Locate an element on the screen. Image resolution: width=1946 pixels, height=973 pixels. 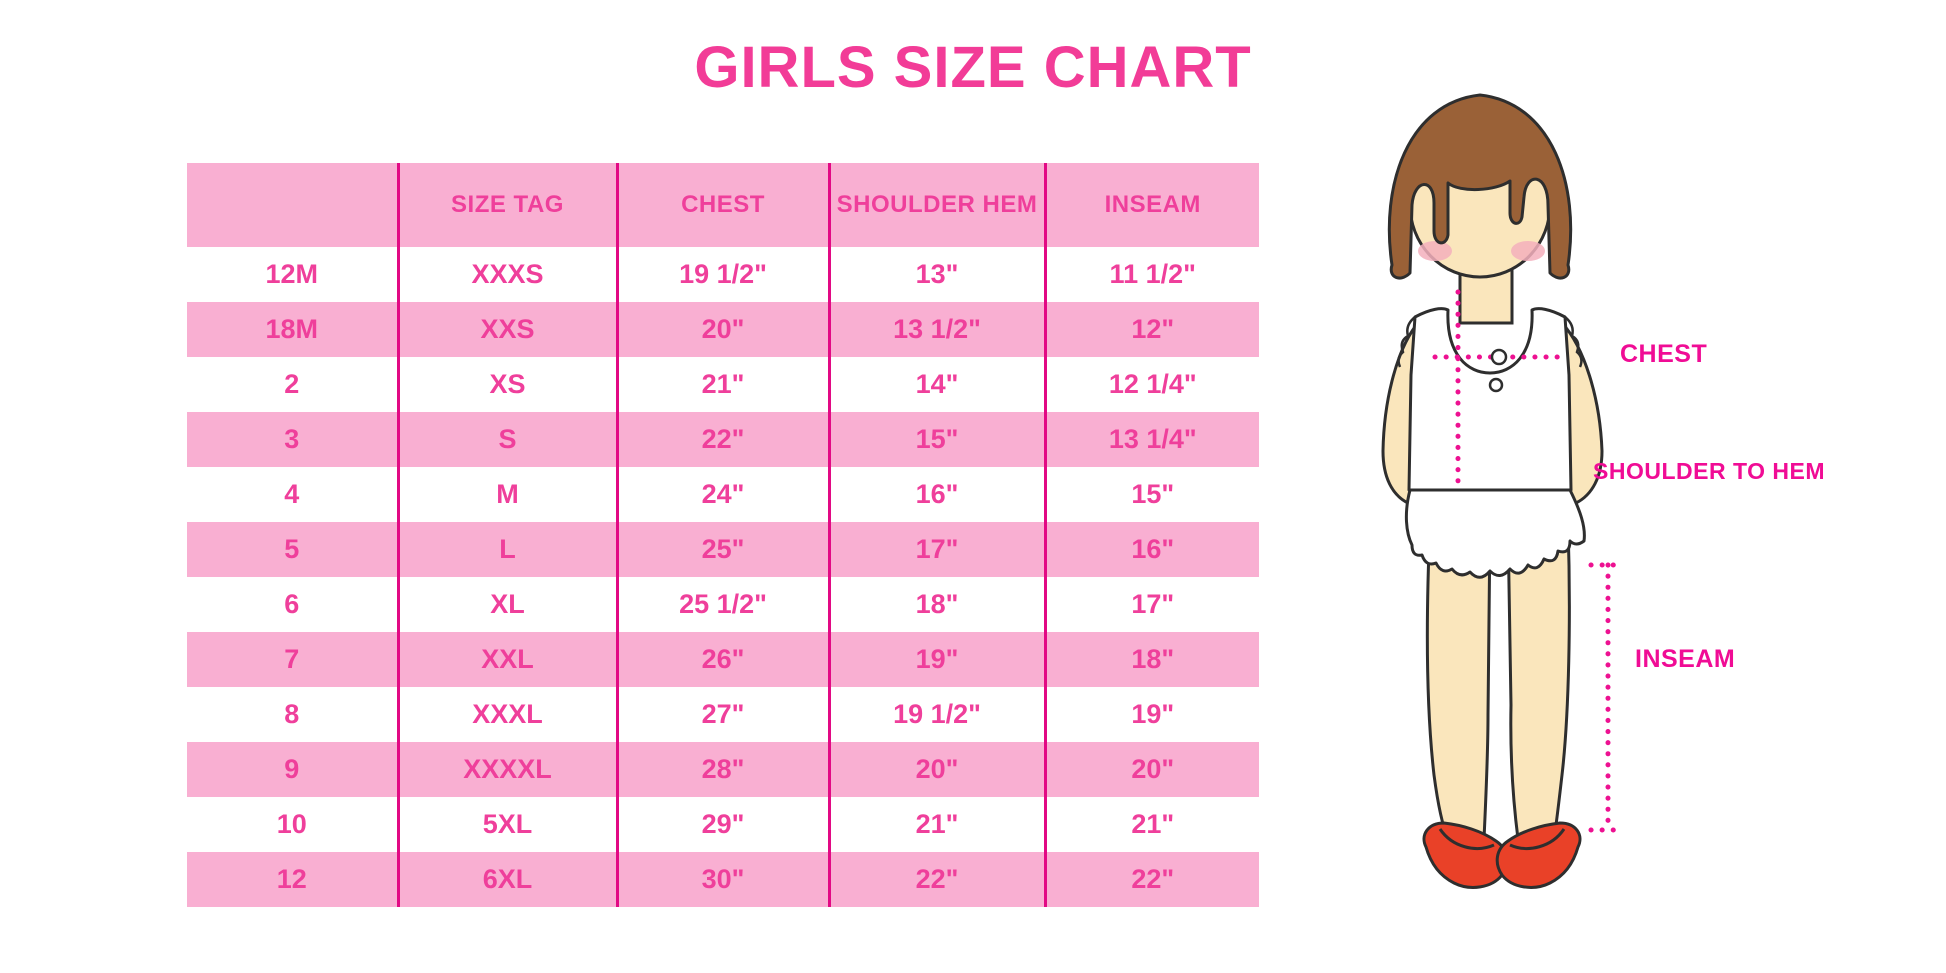
header-cell: SHOULDER HEM is located at coordinates (936, 205).